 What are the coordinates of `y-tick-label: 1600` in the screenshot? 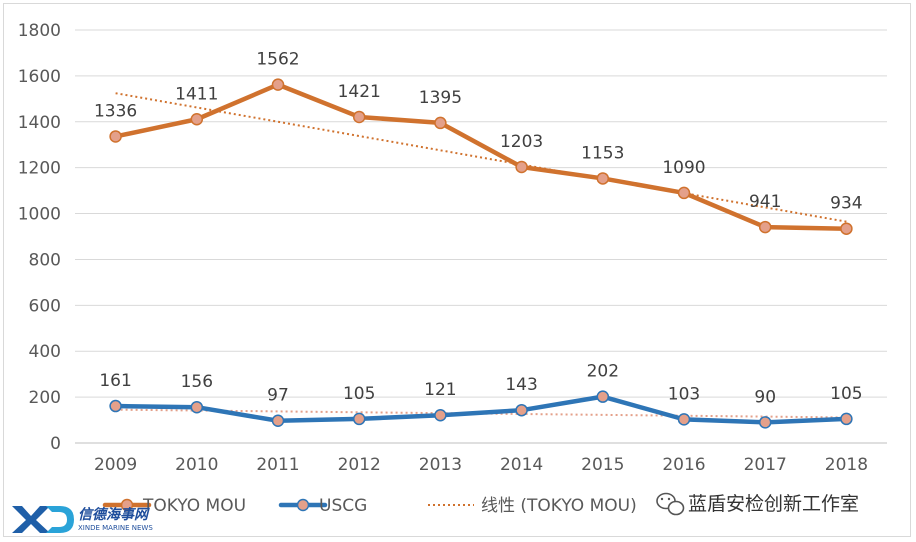 It's located at (39, 77).